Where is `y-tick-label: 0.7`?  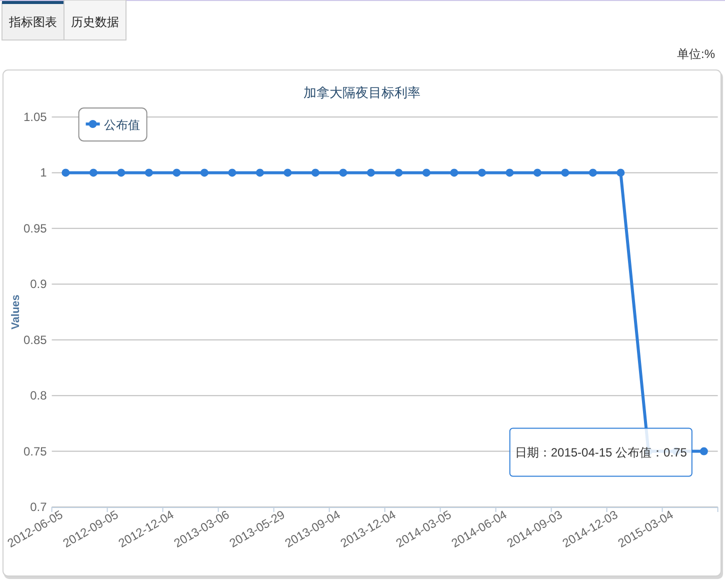
y-tick-label: 0.7 is located at coordinates (39, 507).